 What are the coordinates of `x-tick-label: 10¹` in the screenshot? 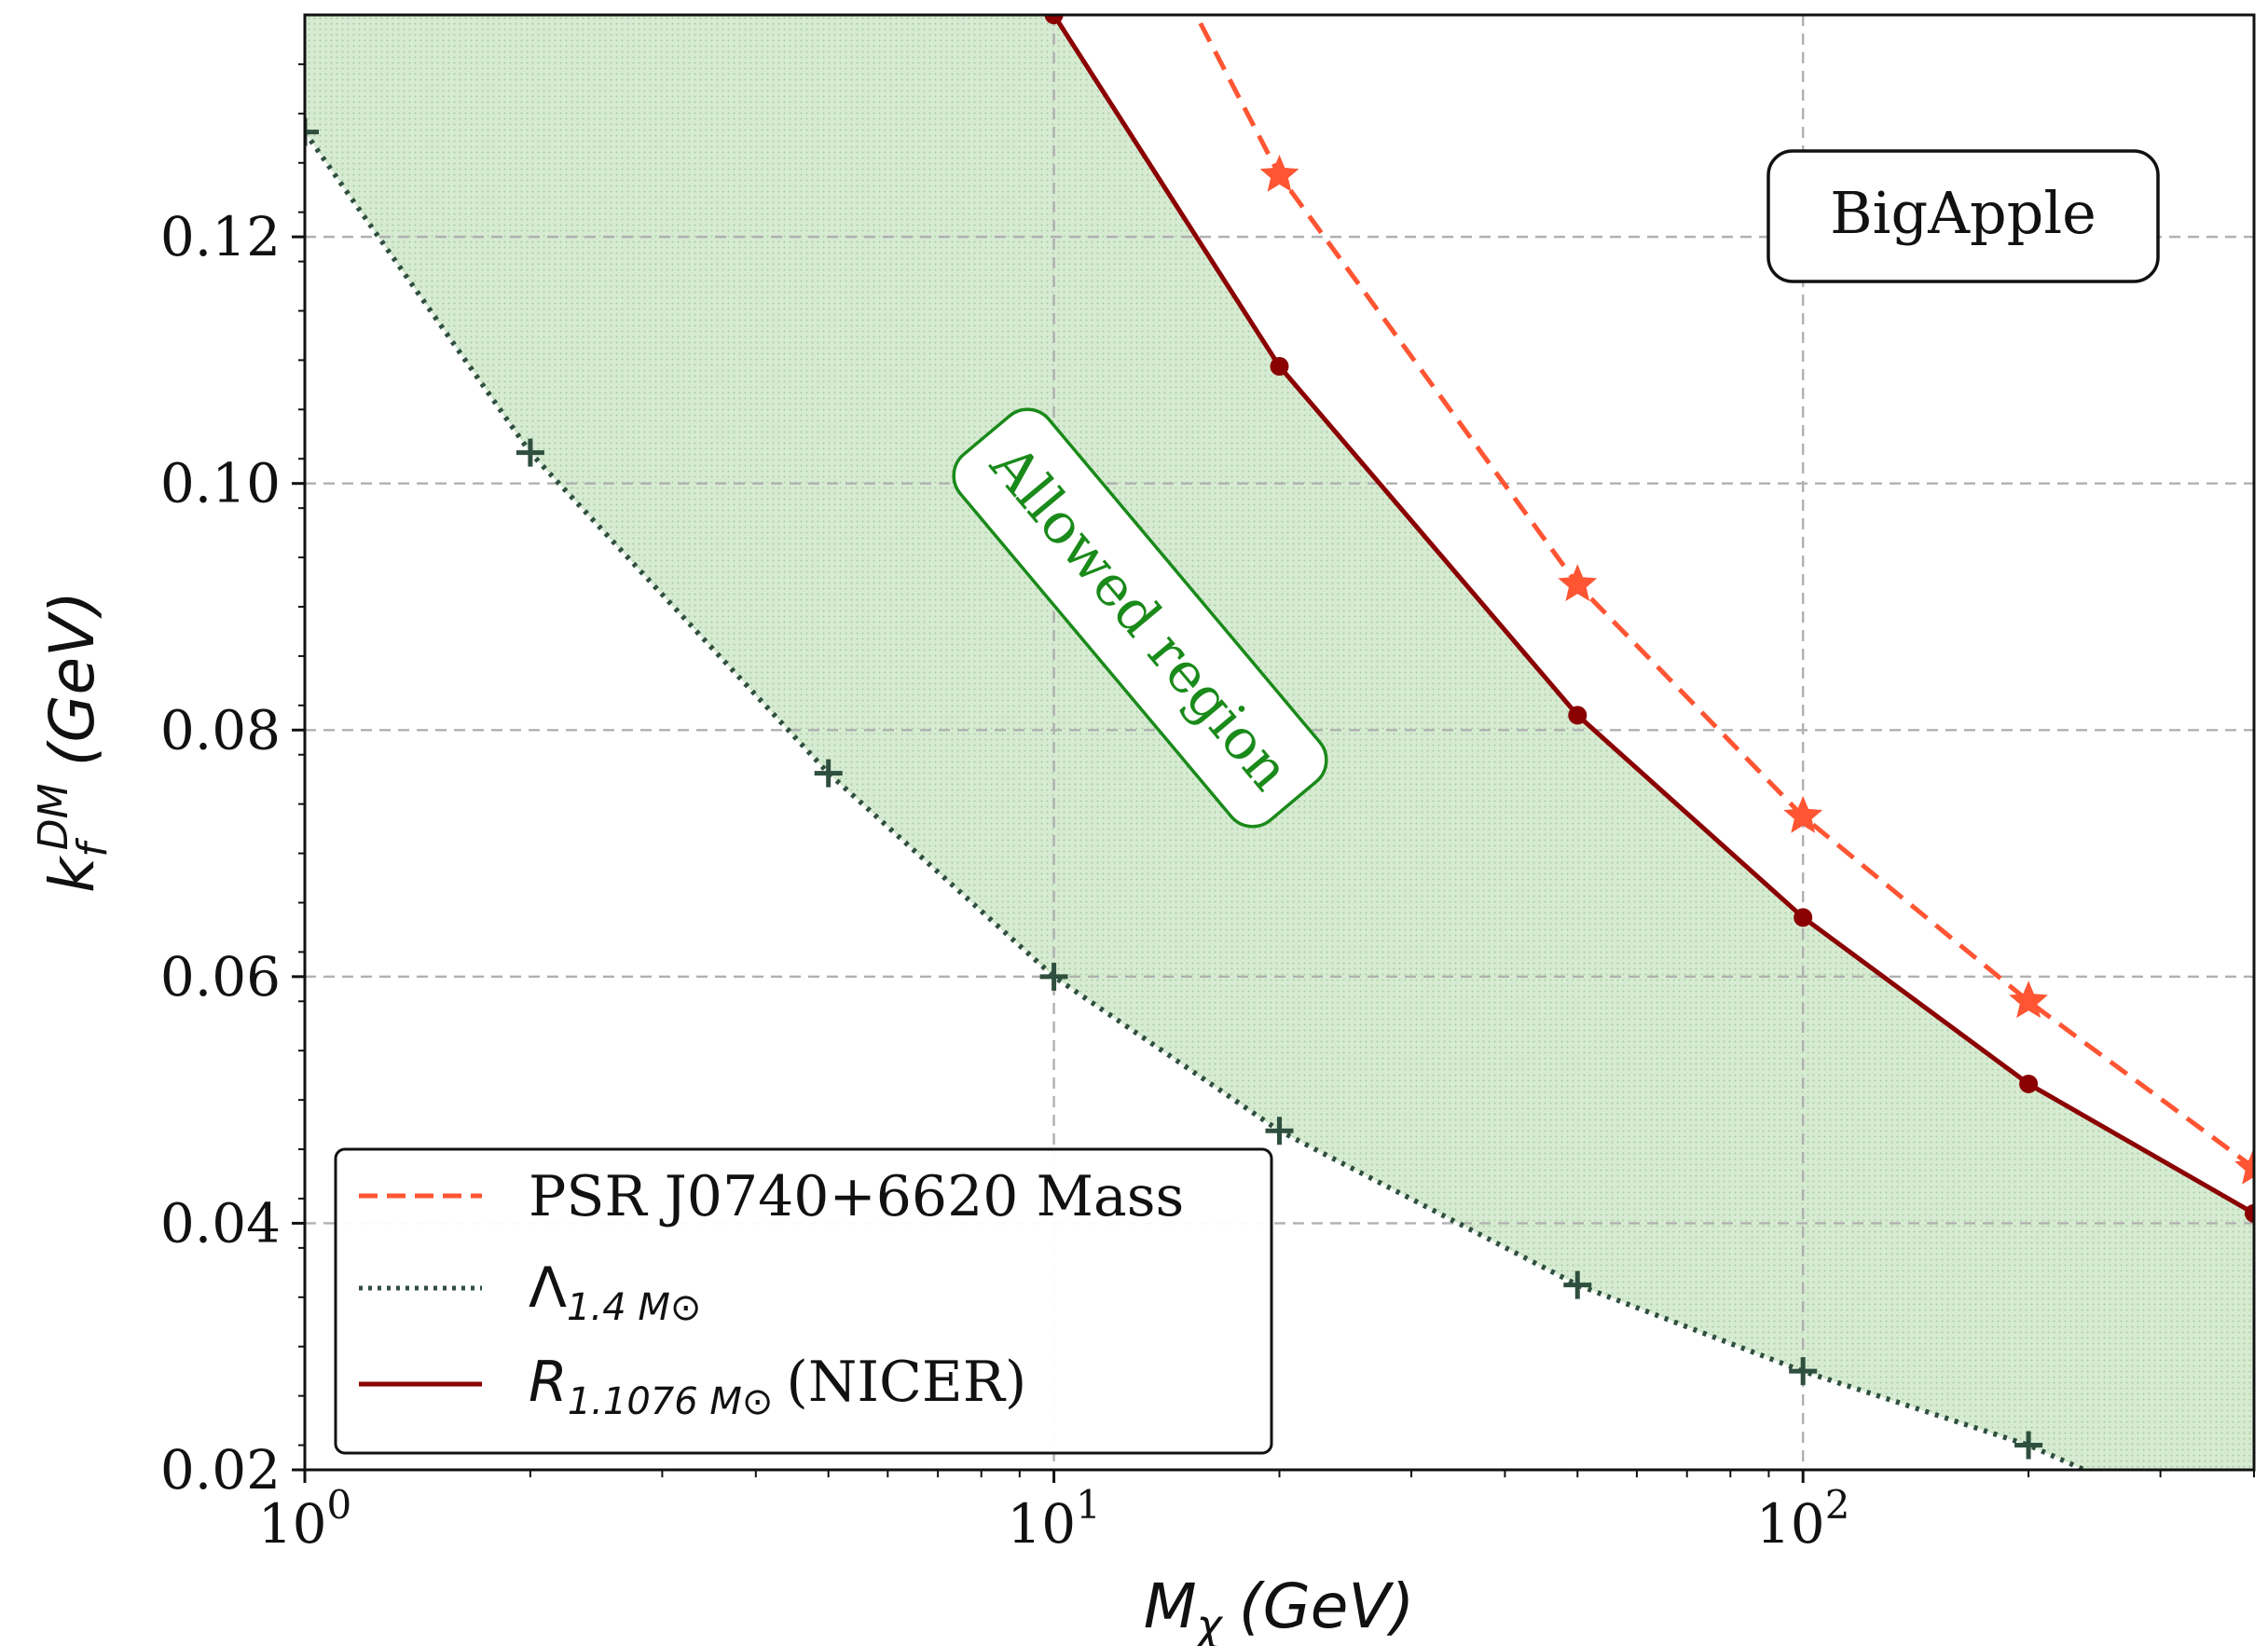 It's located at (1054, 1519).